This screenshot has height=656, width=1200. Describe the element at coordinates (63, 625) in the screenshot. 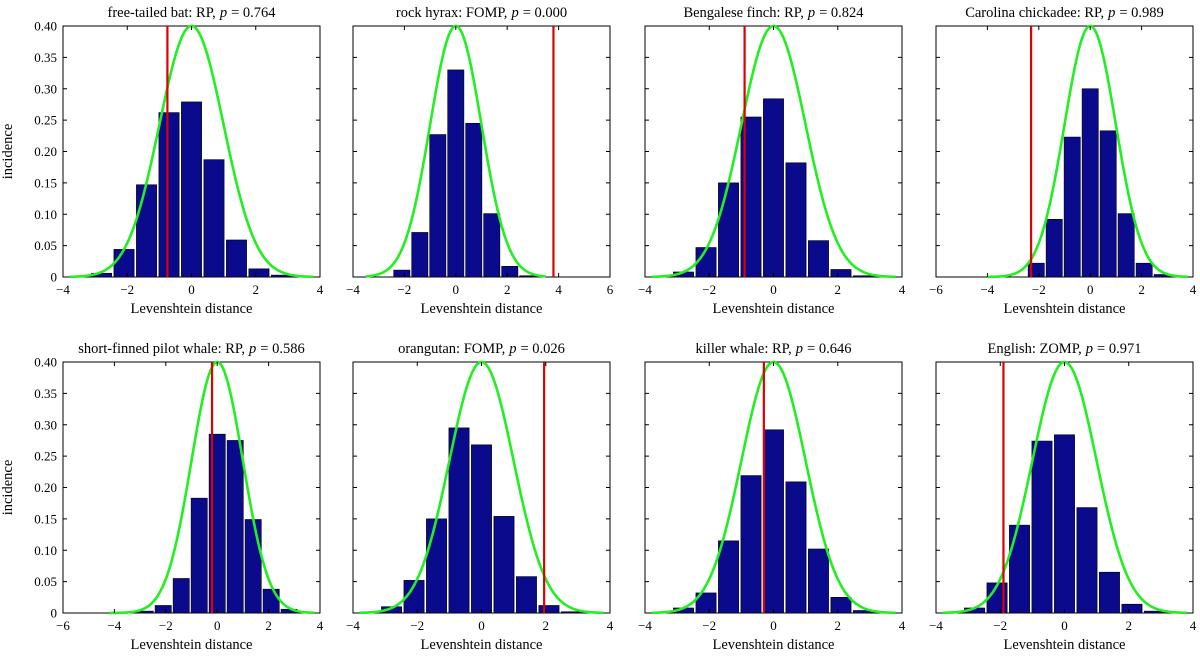

I see `x-tick-label: −6` at that location.